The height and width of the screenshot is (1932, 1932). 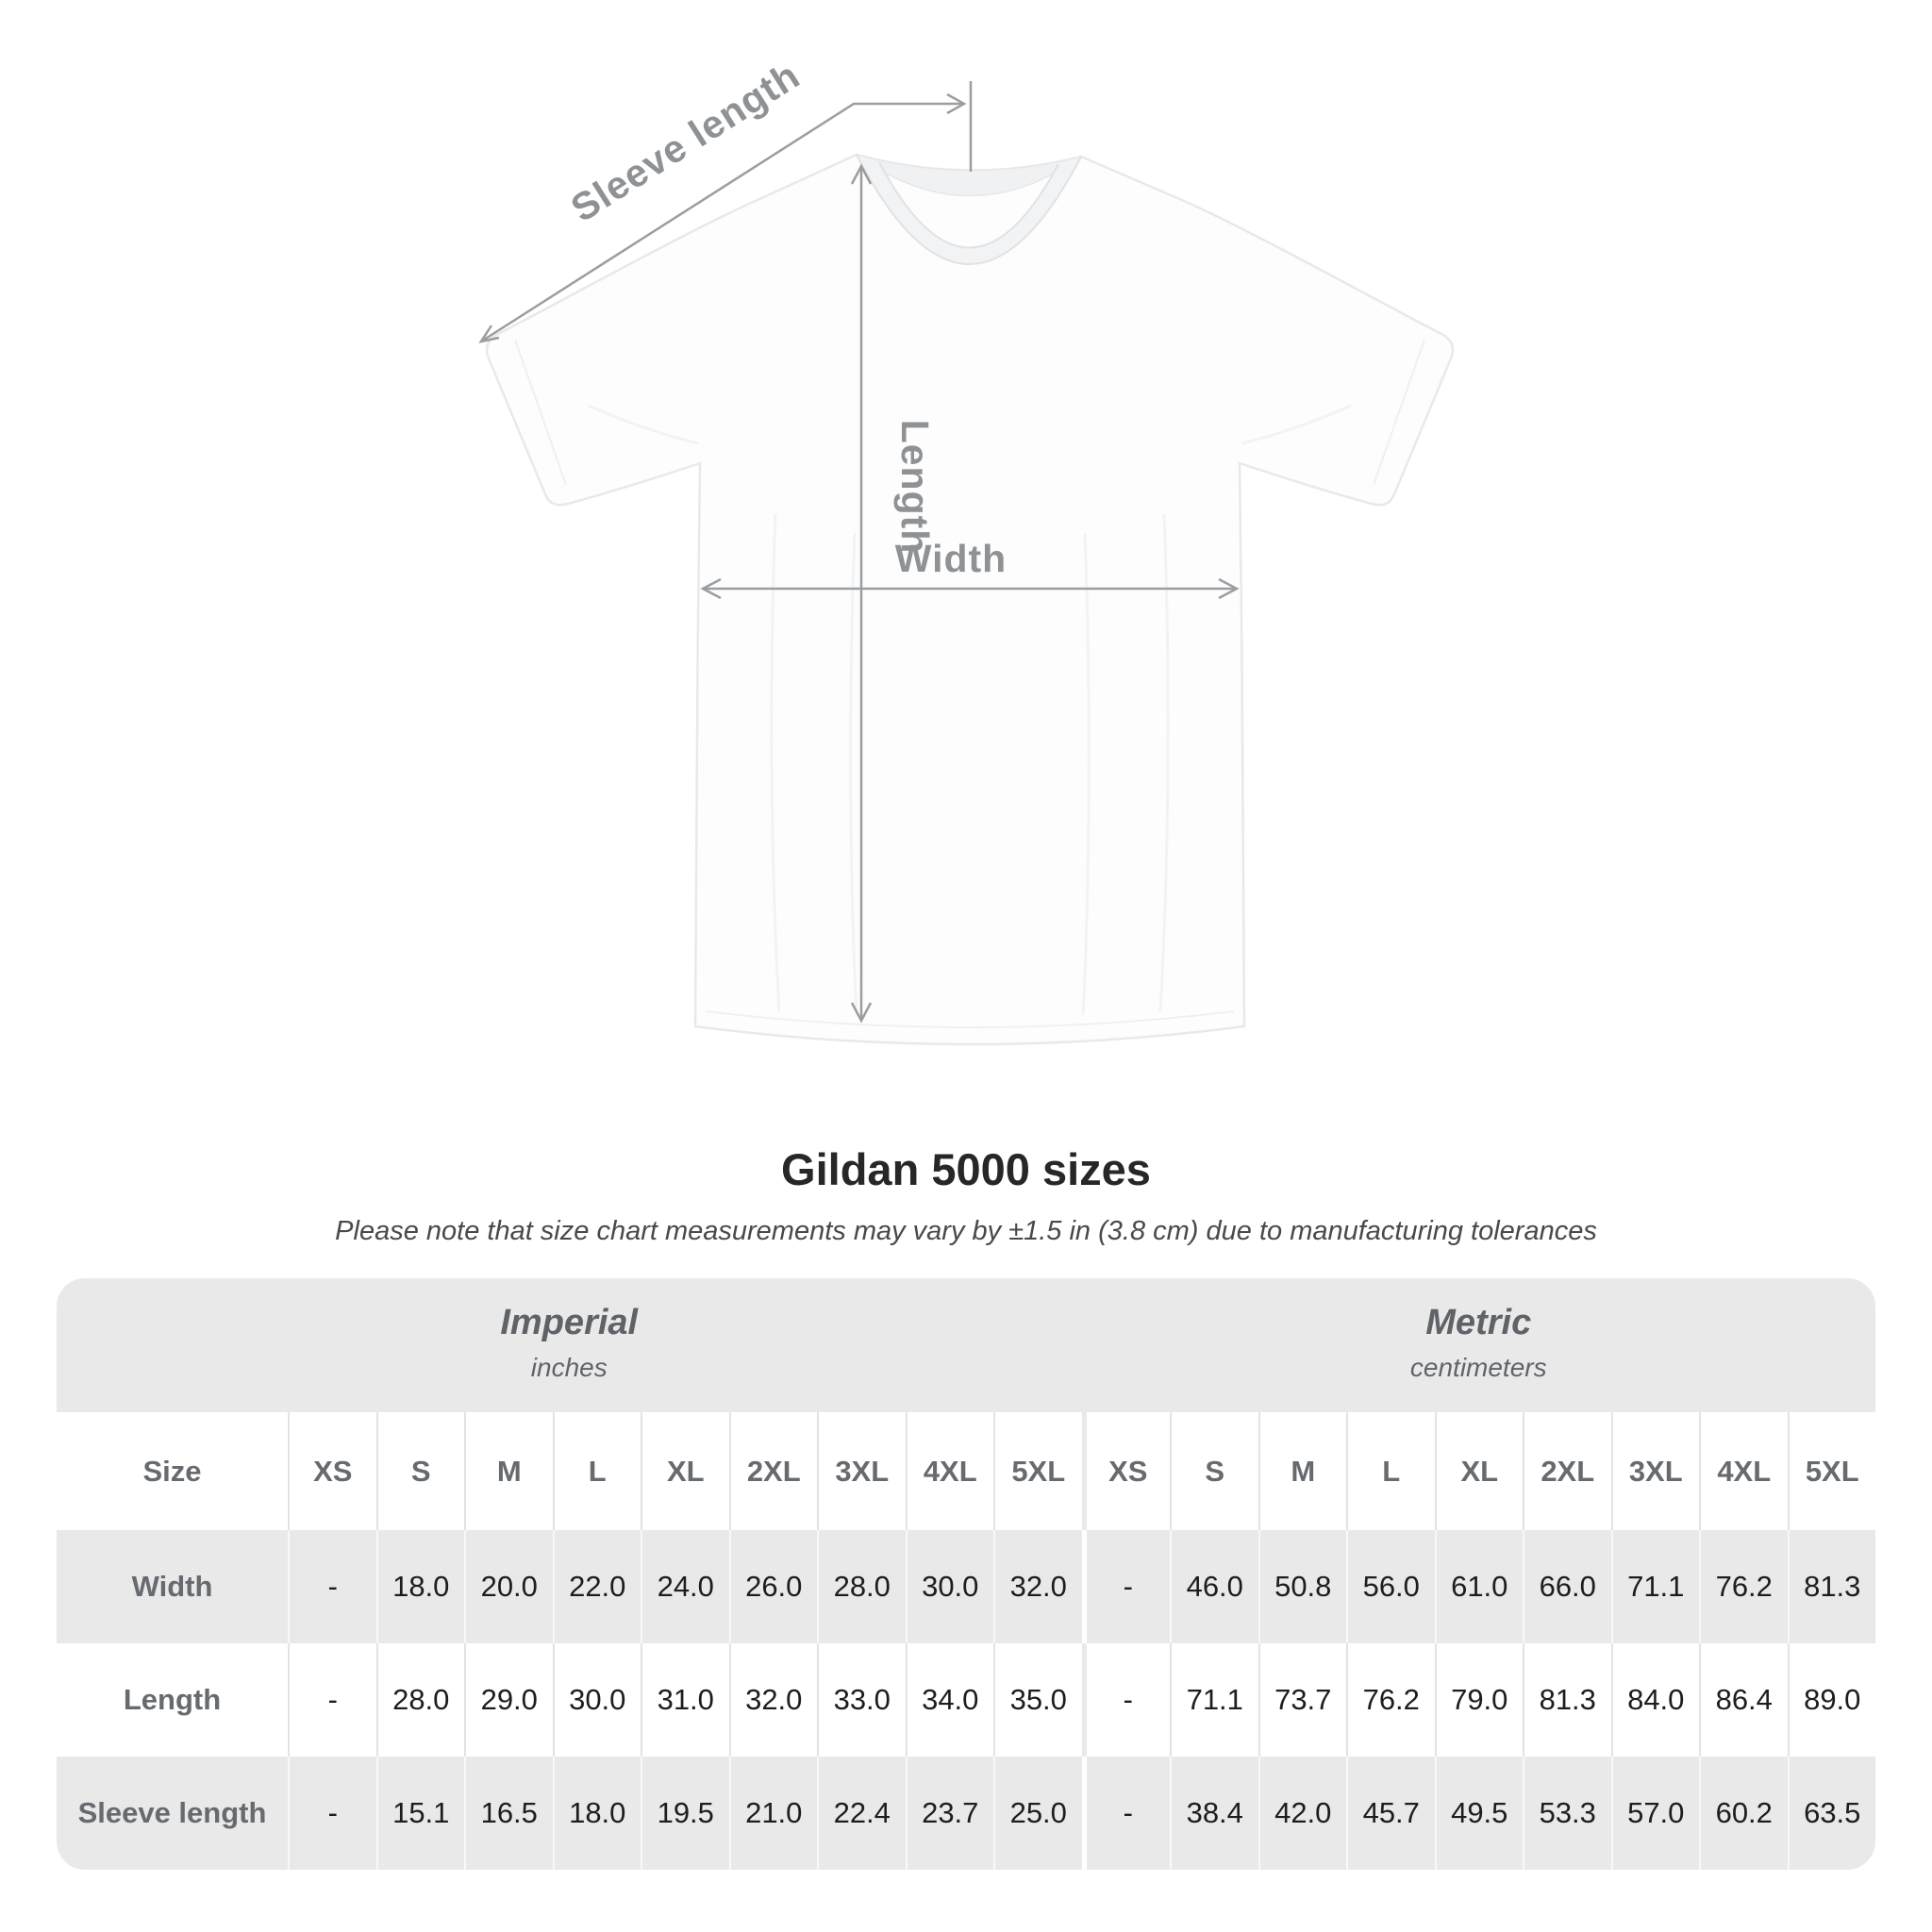 I want to click on page-title: Gildan 5000 sizes, so click(x=966, y=1169).